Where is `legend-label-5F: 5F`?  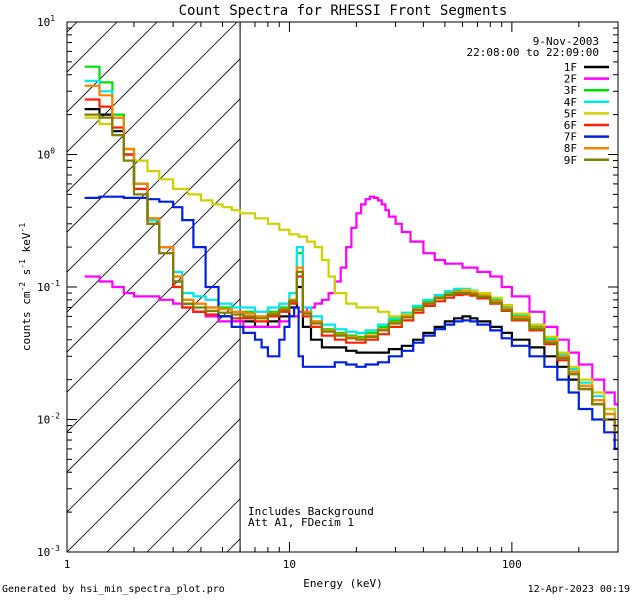 legend-label-5F: 5F is located at coordinates (570, 113).